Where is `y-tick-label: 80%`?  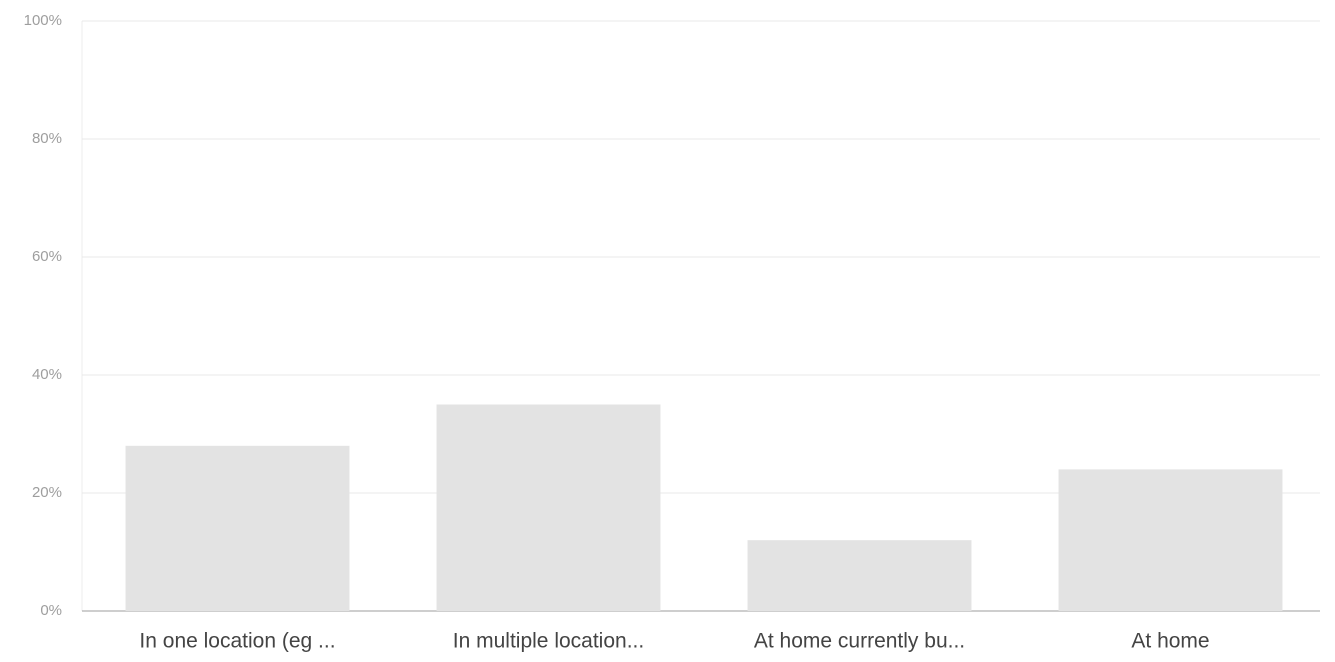
y-tick-label: 80% is located at coordinates (47, 138).